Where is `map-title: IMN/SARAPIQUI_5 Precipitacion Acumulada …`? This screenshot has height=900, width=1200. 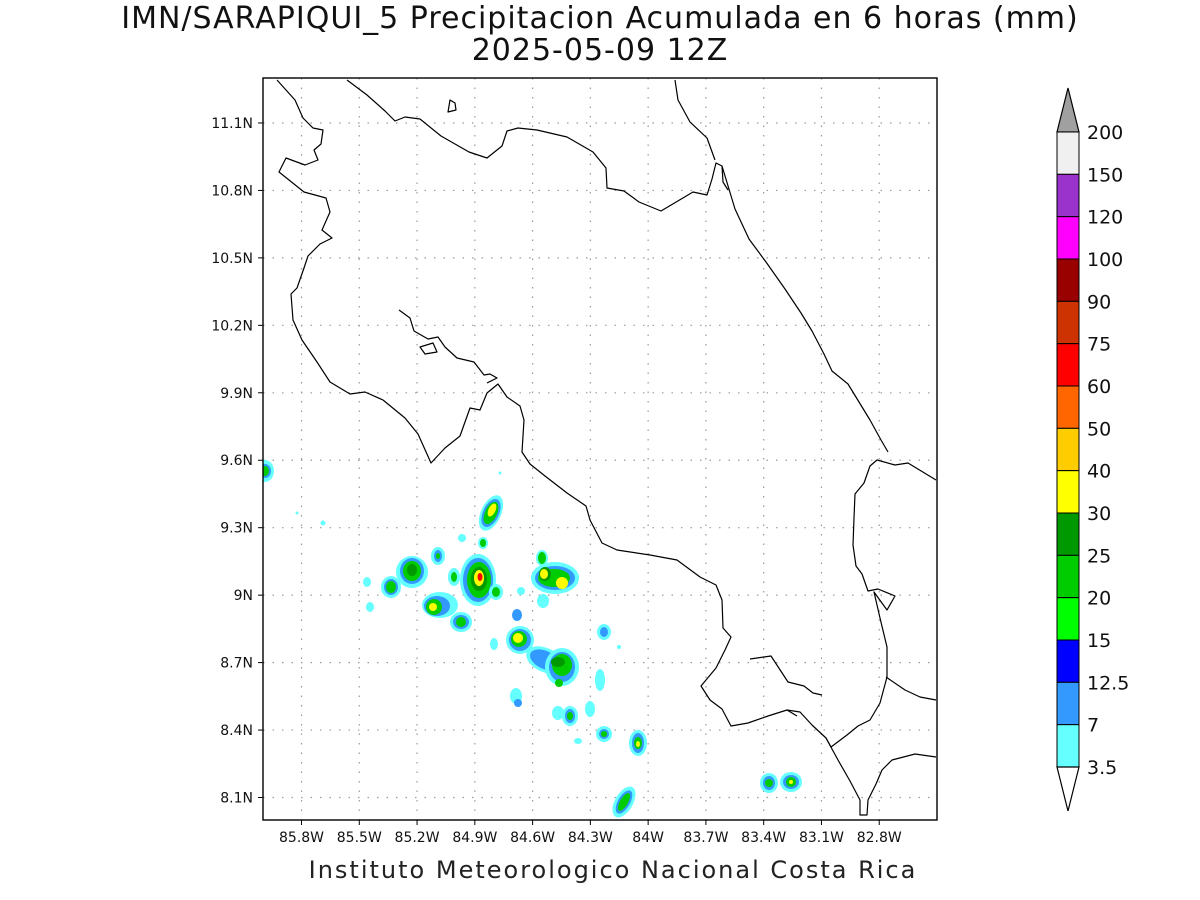 map-title: IMN/SARAPIQUI_5 Precipitacion Acumulada … is located at coordinates (600, 18).